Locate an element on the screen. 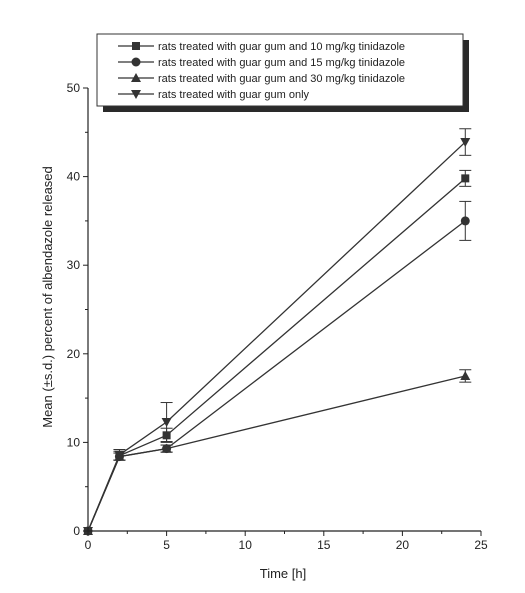 This screenshot has width=525, height=593. legend-label: rats treated with guar gum only is located at coordinates (234, 95).